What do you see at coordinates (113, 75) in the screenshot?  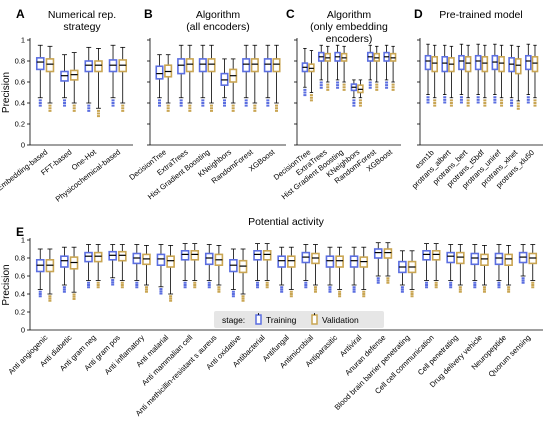 I see `panel-a-training-box` at bounding box center [113, 75].